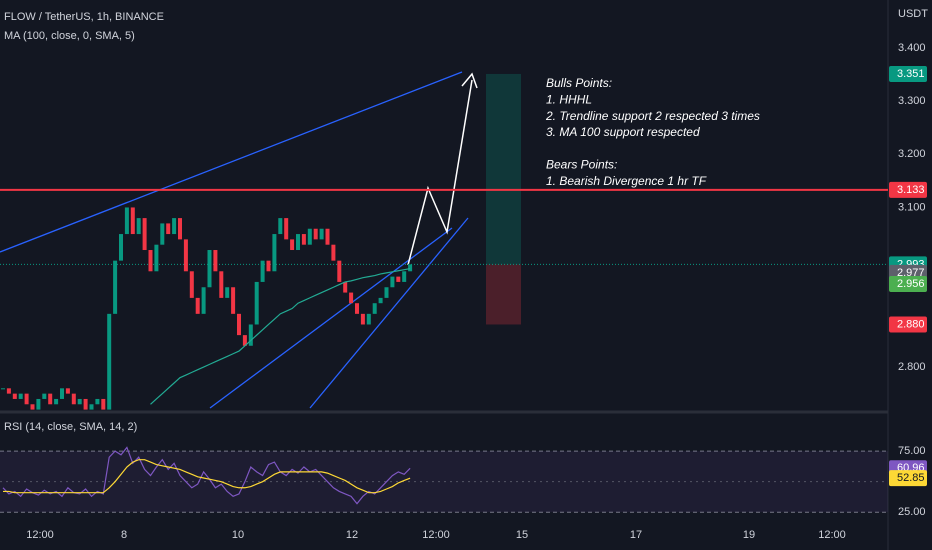  Describe the element at coordinates (912, 207) in the screenshot. I see `y-tick-label: 3.100` at that location.